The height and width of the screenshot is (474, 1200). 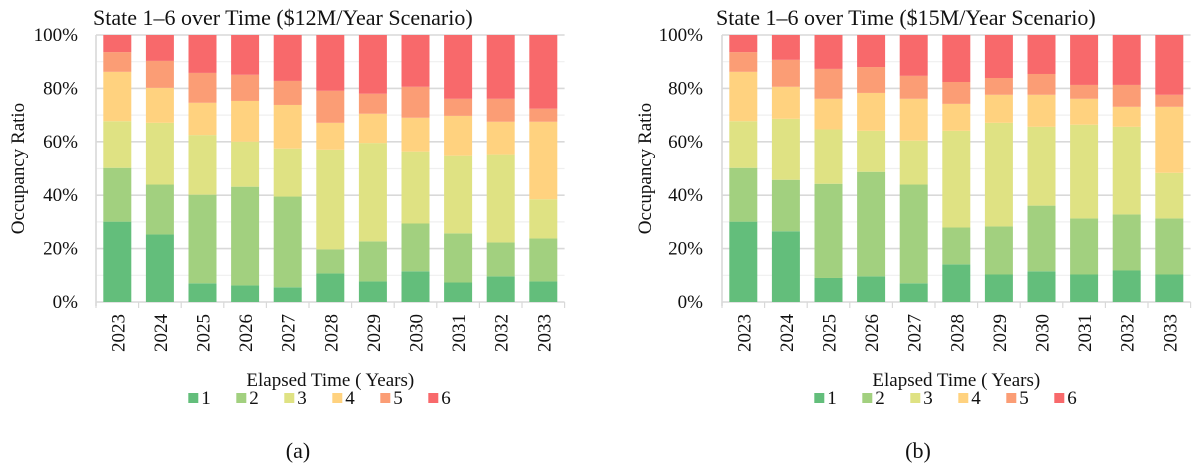 I want to click on legend-label-5: 5, so click(x=1024, y=398).